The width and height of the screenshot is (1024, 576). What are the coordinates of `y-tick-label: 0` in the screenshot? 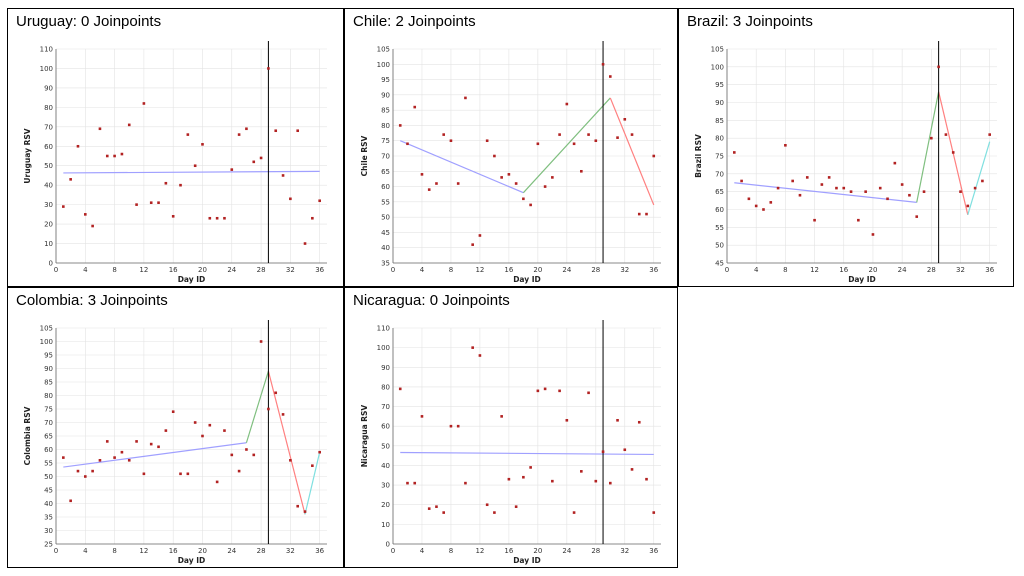 It's located at (51, 264).